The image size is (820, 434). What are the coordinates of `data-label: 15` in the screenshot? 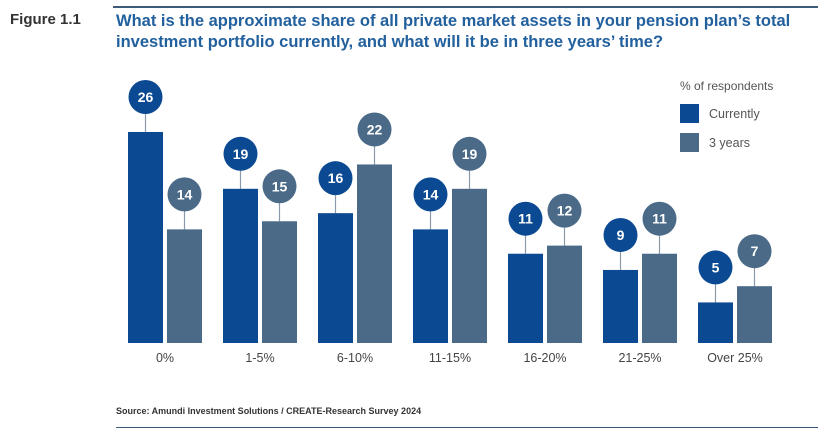 It's located at (280, 186).